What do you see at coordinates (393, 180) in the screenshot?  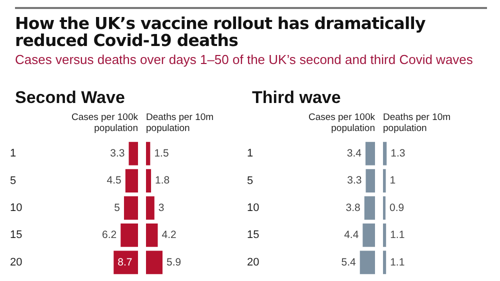 I see `data-label: 1` at bounding box center [393, 180].